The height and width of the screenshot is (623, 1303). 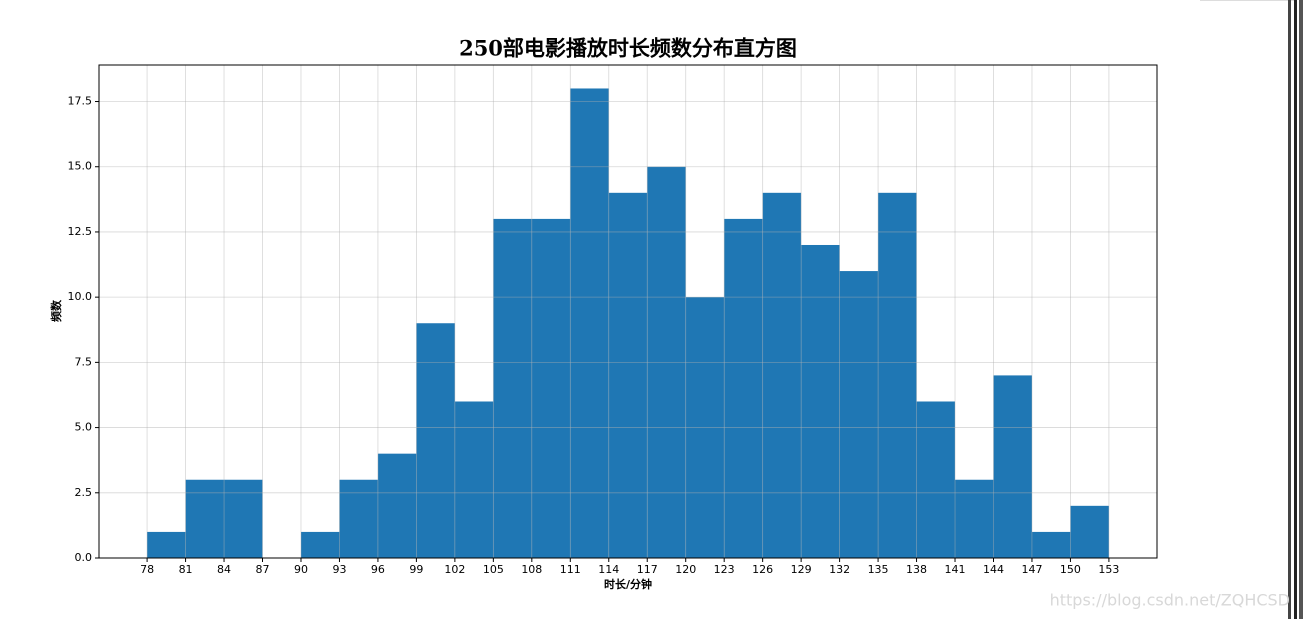 I want to click on x-tick-label: 117, so click(x=647, y=569).